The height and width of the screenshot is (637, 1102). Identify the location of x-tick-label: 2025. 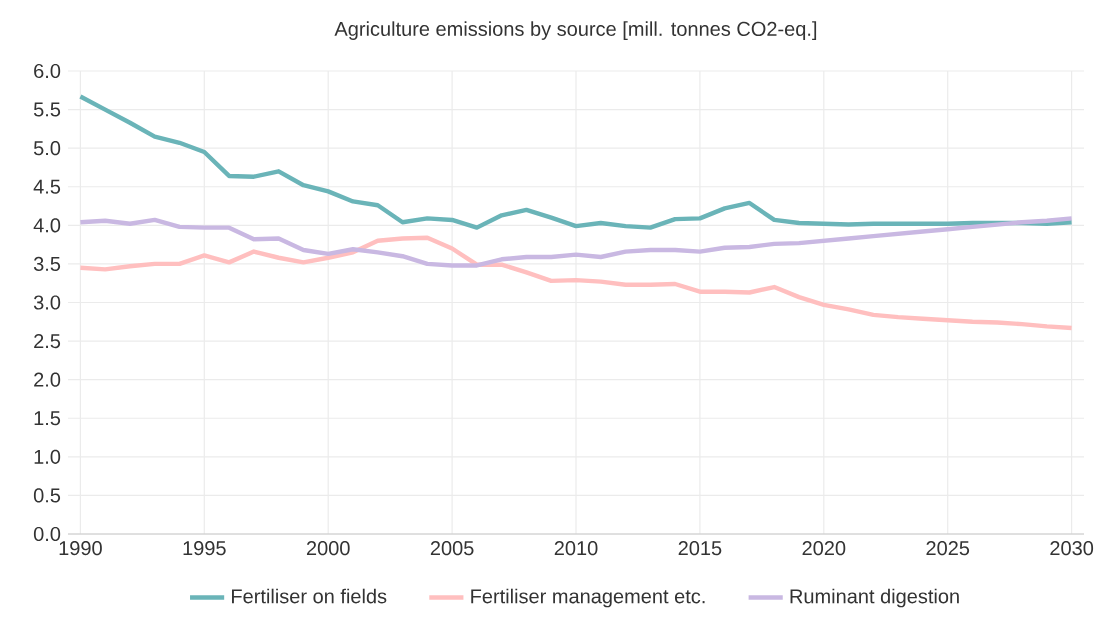
(948, 548).